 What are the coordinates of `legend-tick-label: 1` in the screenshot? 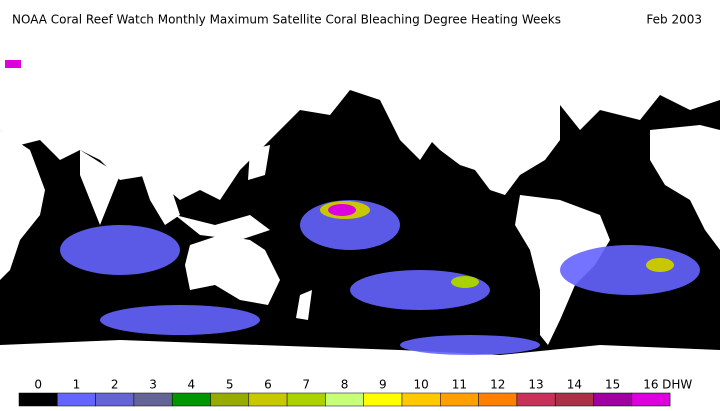 It's located at (77, 385).